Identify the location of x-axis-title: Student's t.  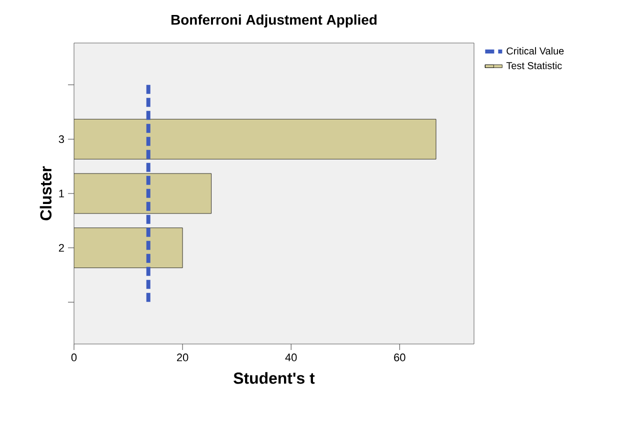
(274, 378).